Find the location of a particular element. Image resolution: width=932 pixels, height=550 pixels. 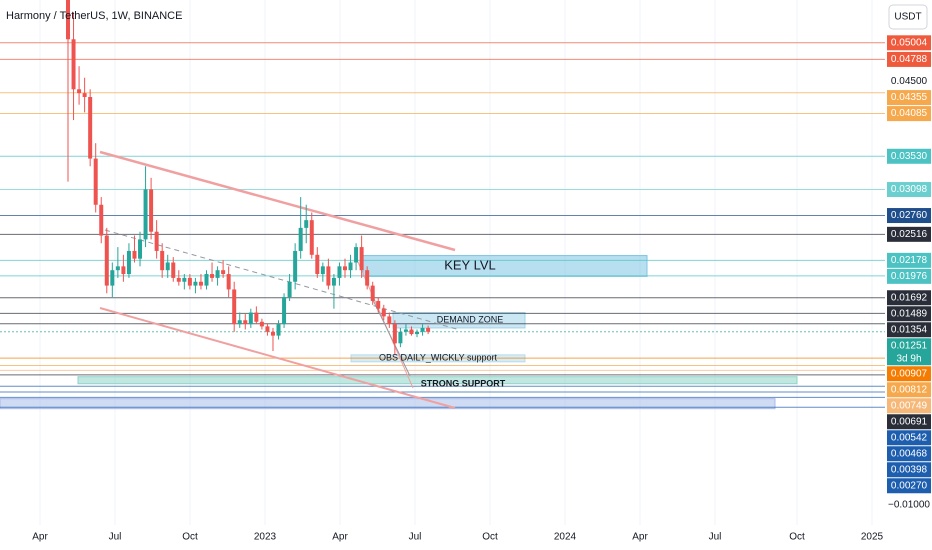

zone-label: OBS DAILY_WICKLY support is located at coordinates (438, 358).